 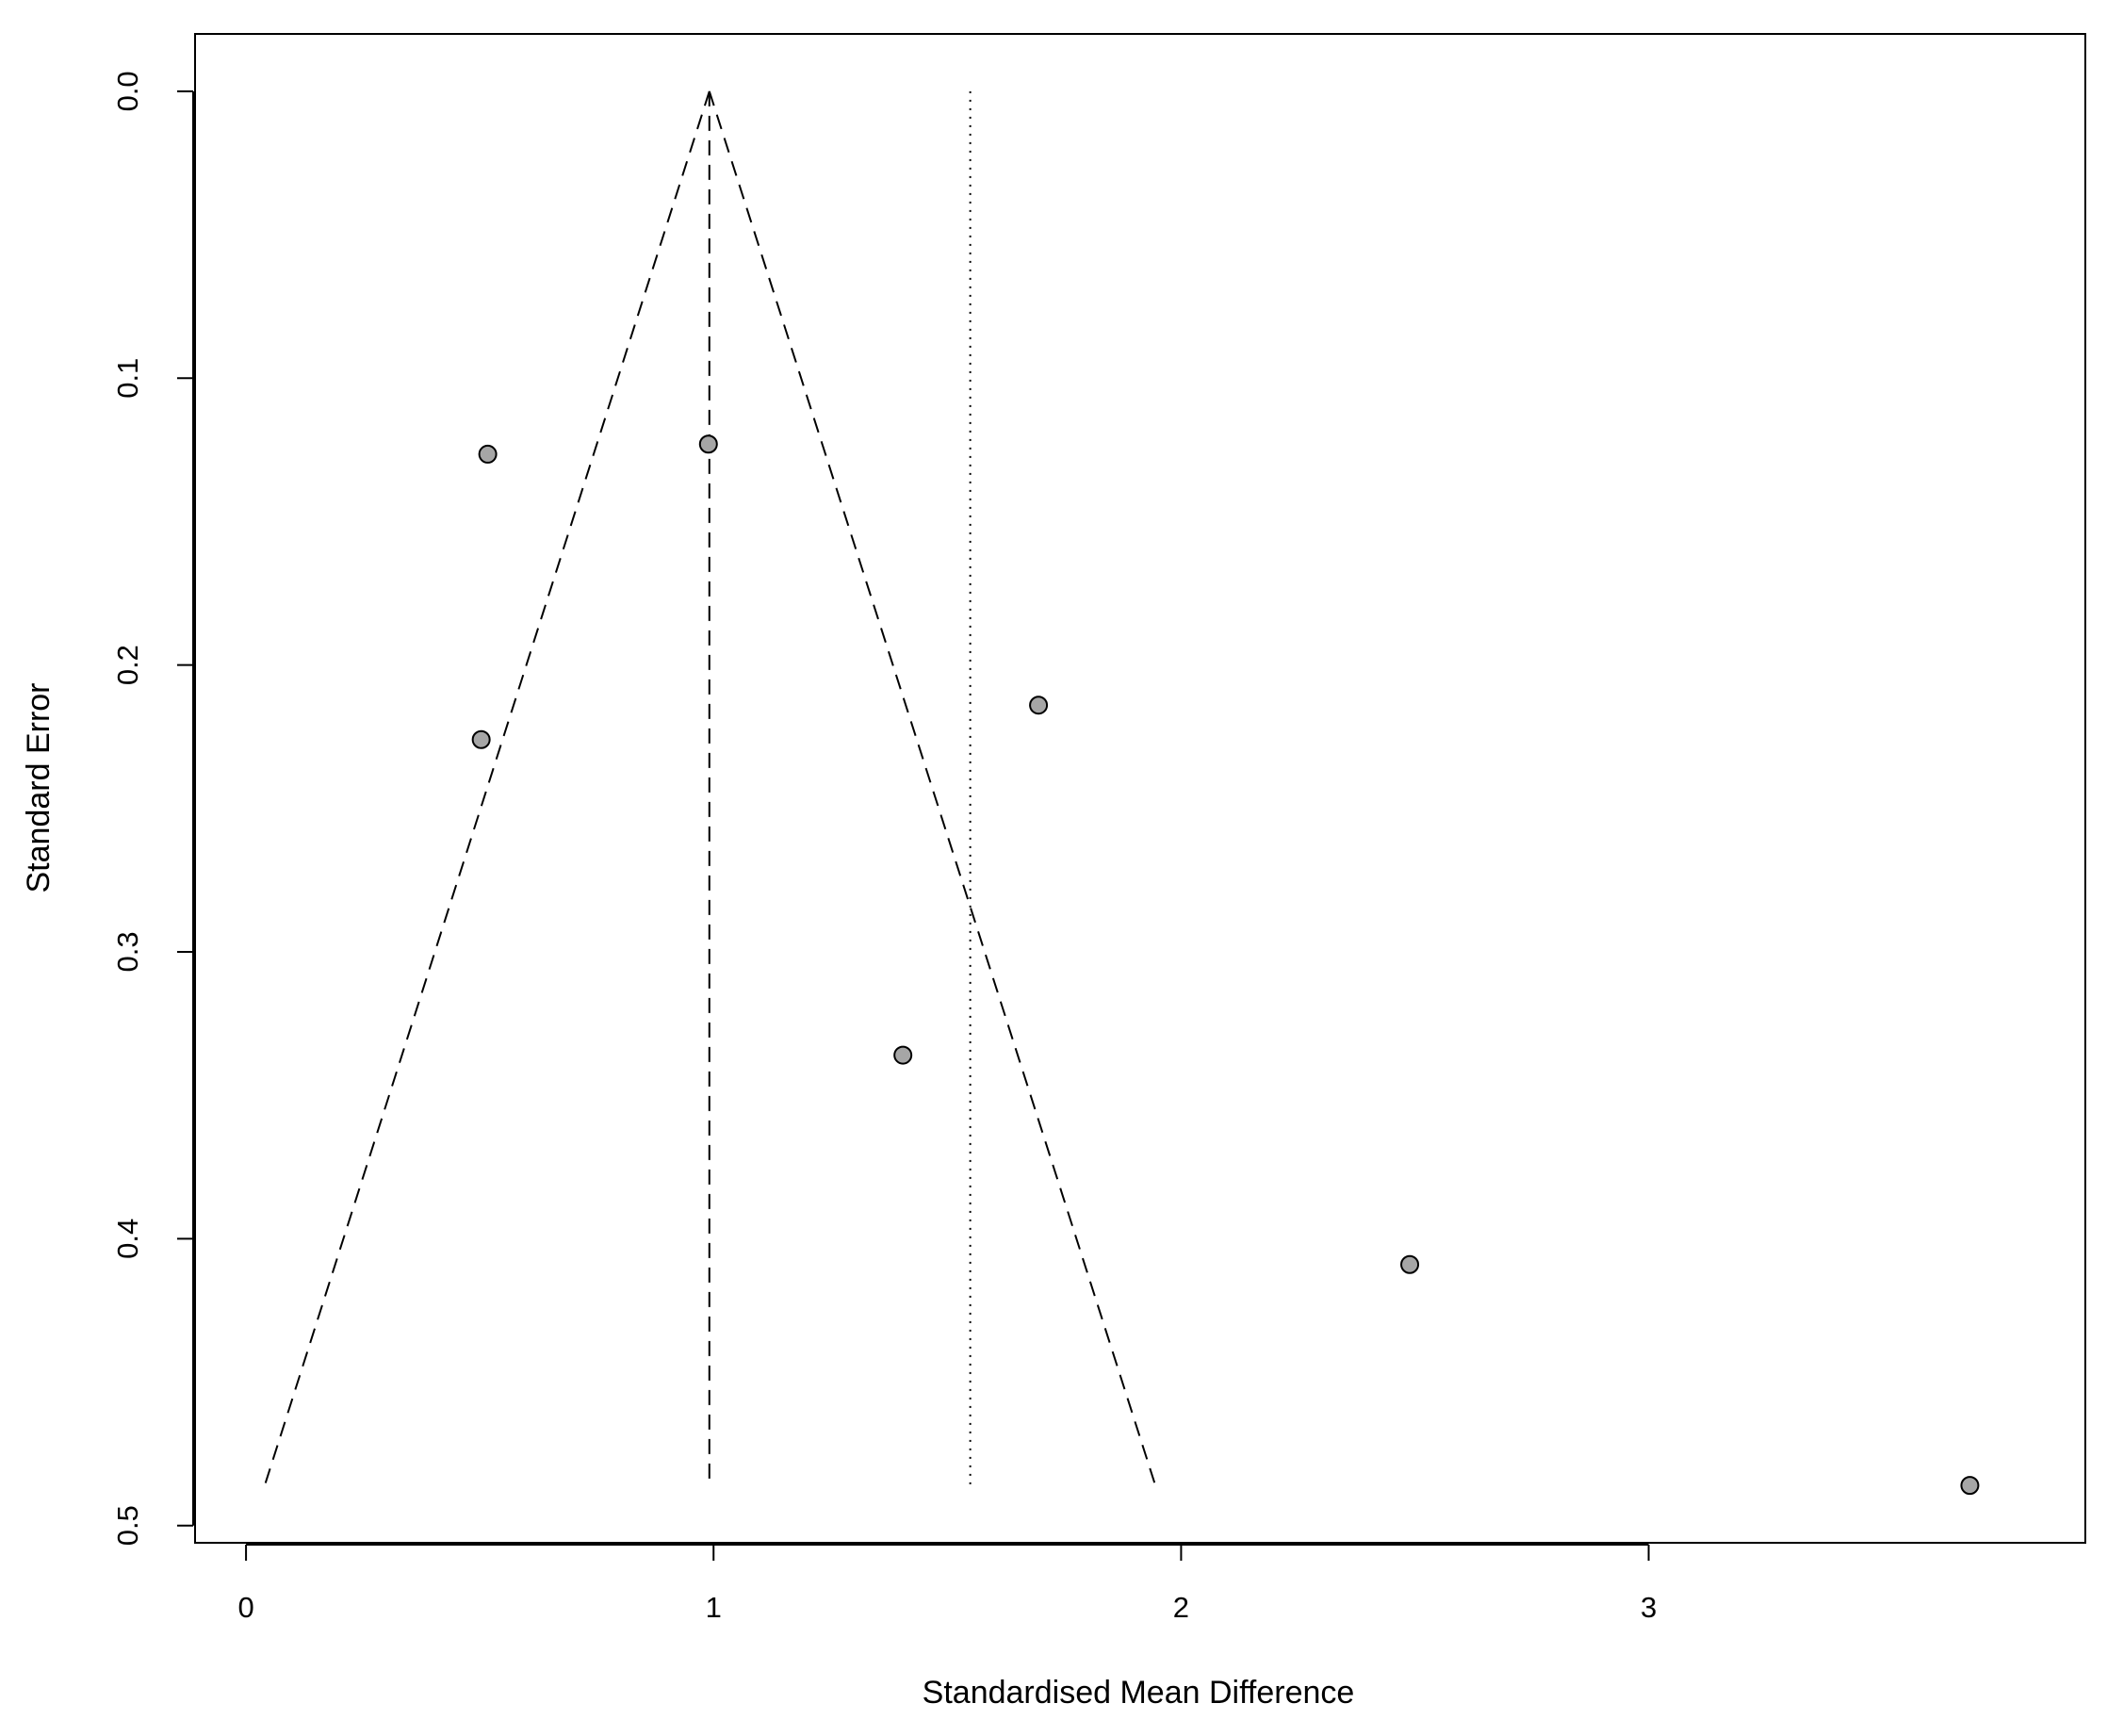 What do you see at coordinates (128, 1239) in the screenshot?
I see `y-tick-label: 0.4` at bounding box center [128, 1239].